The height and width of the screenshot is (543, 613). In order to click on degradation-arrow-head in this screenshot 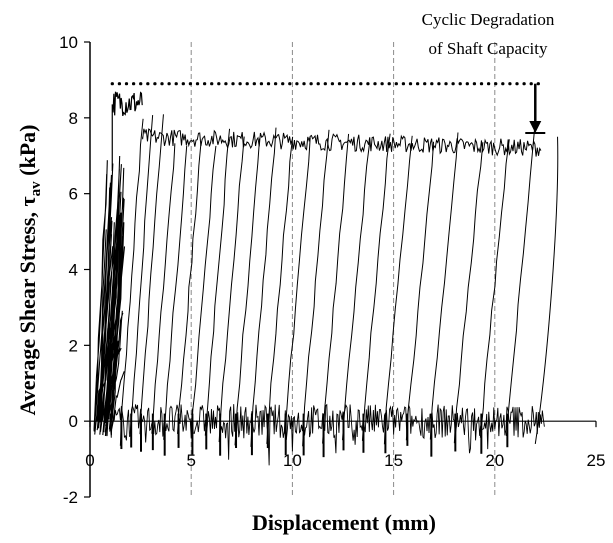, I will do `click(535, 127)`.